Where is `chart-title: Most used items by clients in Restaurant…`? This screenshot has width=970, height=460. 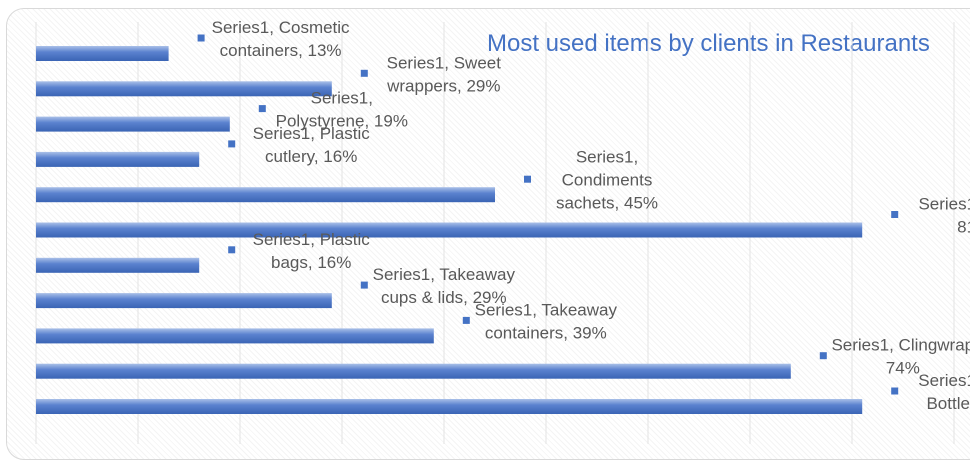 chart-title: Most used items by clients in Restaurant… is located at coordinates (708, 43).